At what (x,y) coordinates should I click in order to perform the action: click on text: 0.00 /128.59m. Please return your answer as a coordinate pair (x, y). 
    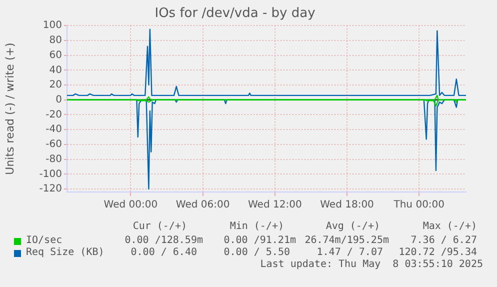
    Looking at the image, I should click on (163, 241).